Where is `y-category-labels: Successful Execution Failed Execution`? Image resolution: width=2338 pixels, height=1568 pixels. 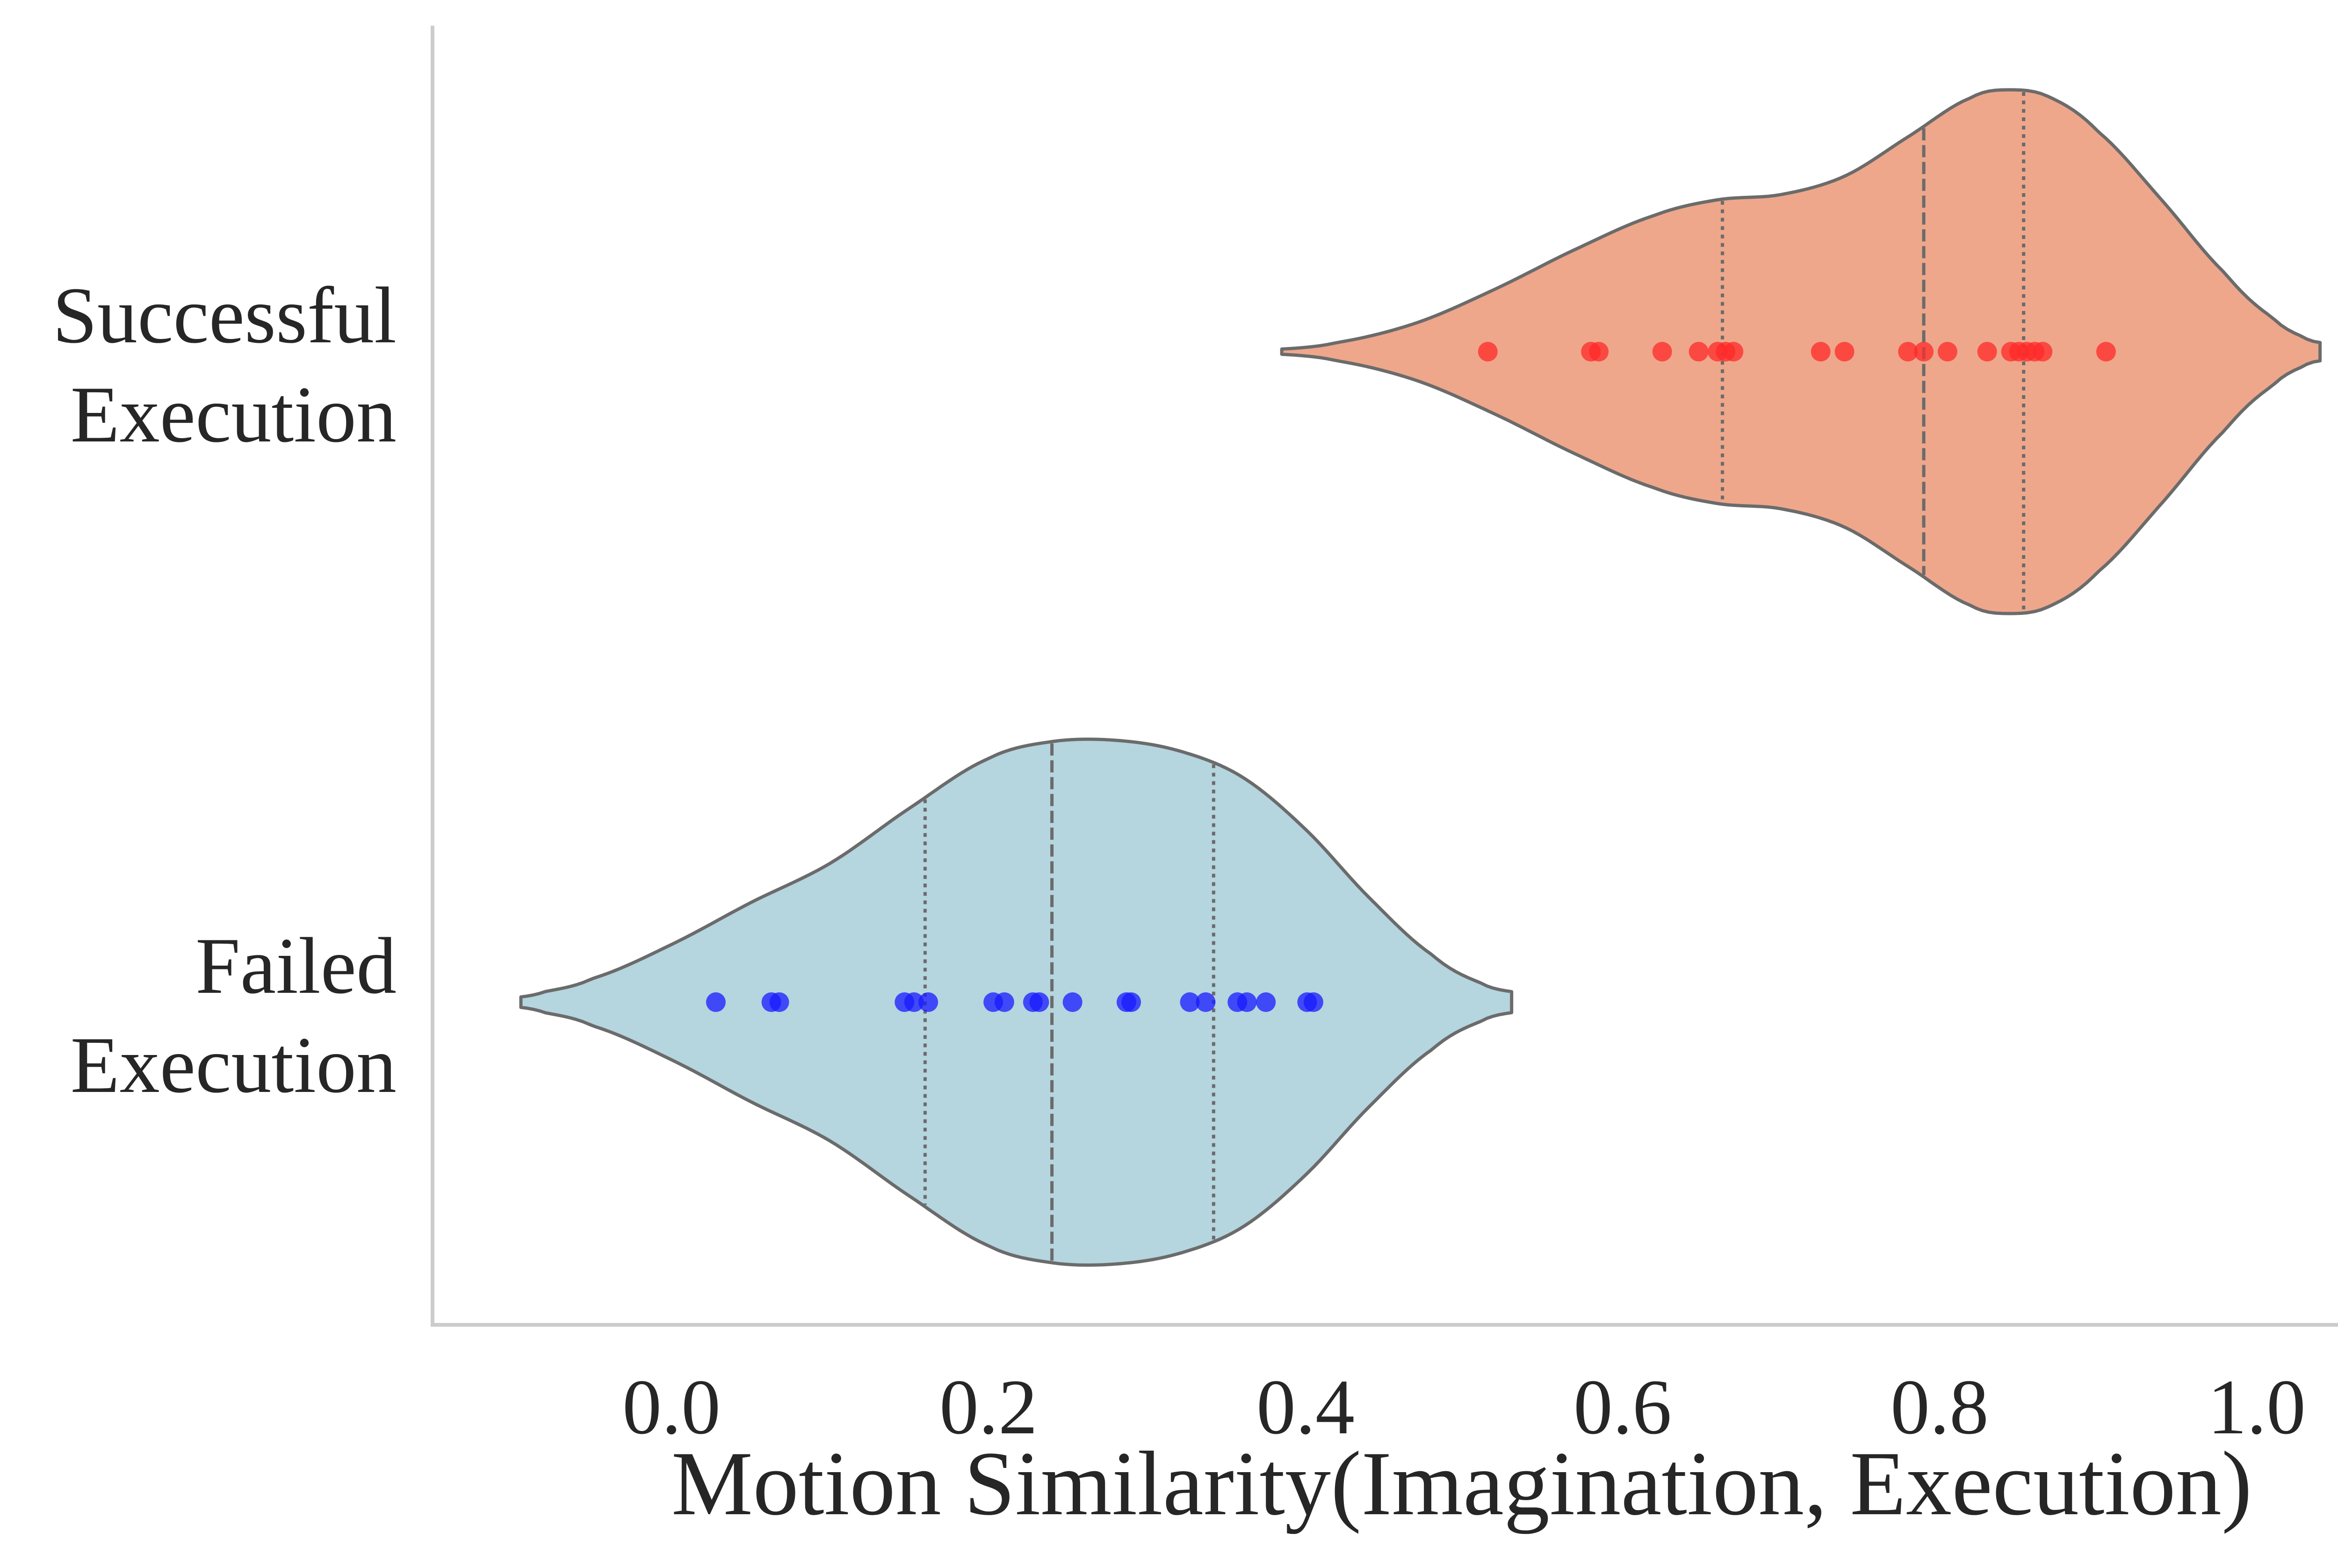
y-category-labels: Successful Execution Failed Execution is located at coordinates (225, 690).